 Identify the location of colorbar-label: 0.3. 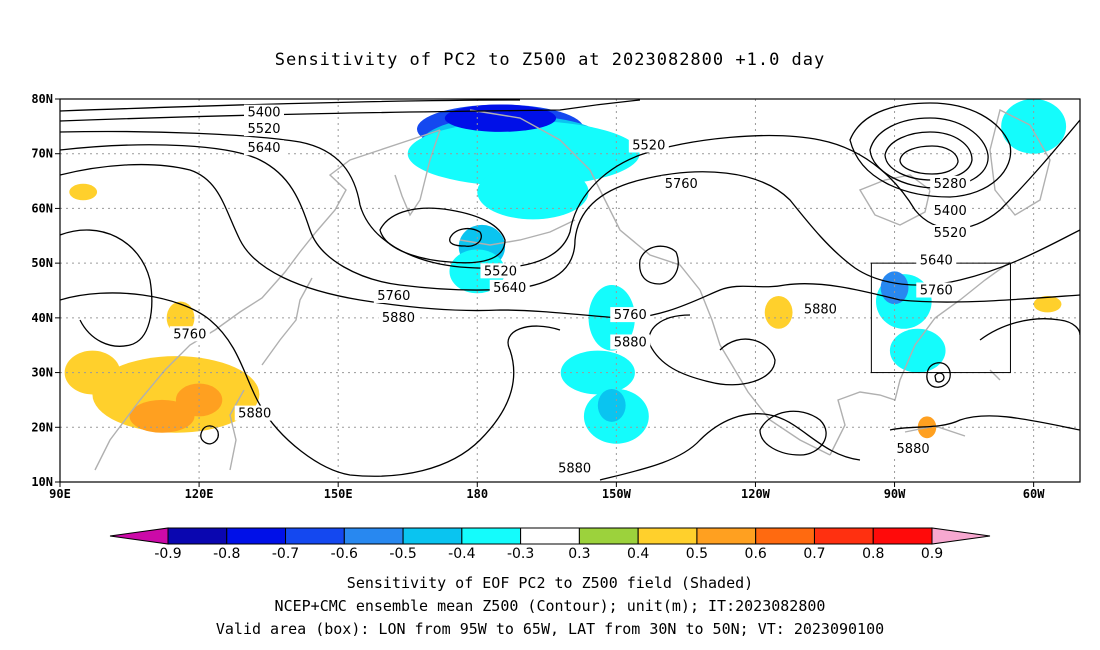
(579, 554).